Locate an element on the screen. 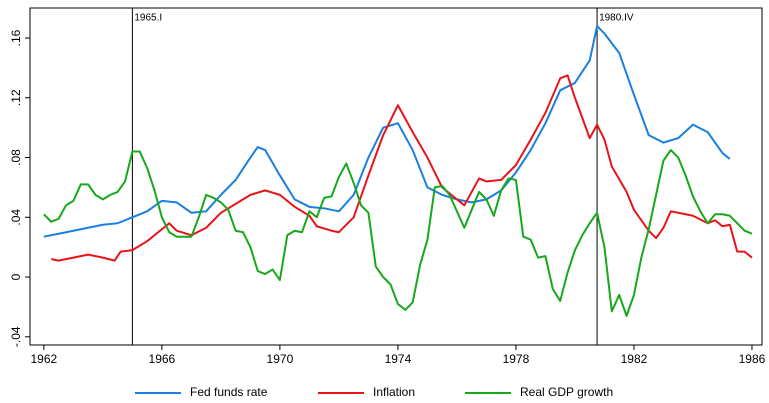 The image size is (769, 403). x-tick-label: 1966 is located at coordinates (162, 359).